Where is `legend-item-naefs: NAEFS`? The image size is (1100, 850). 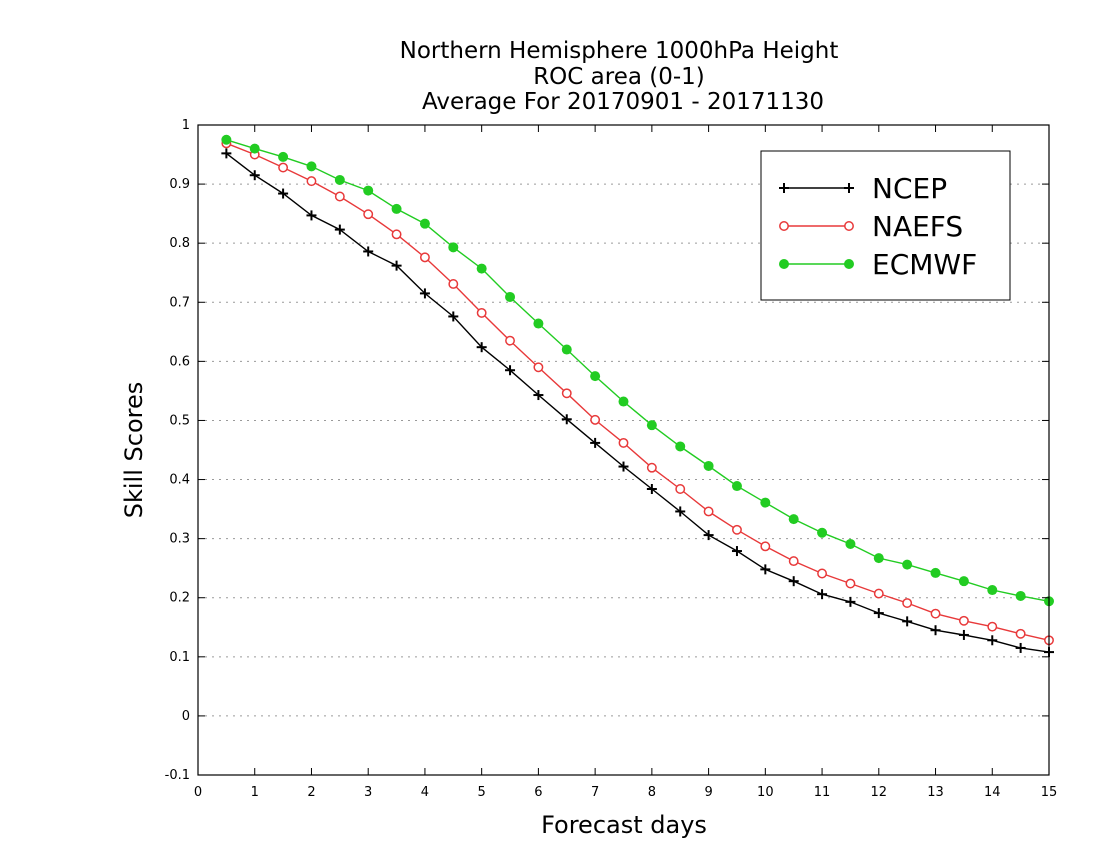
legend-item-naefs: NAEFS is located at coordinates (871, 226).